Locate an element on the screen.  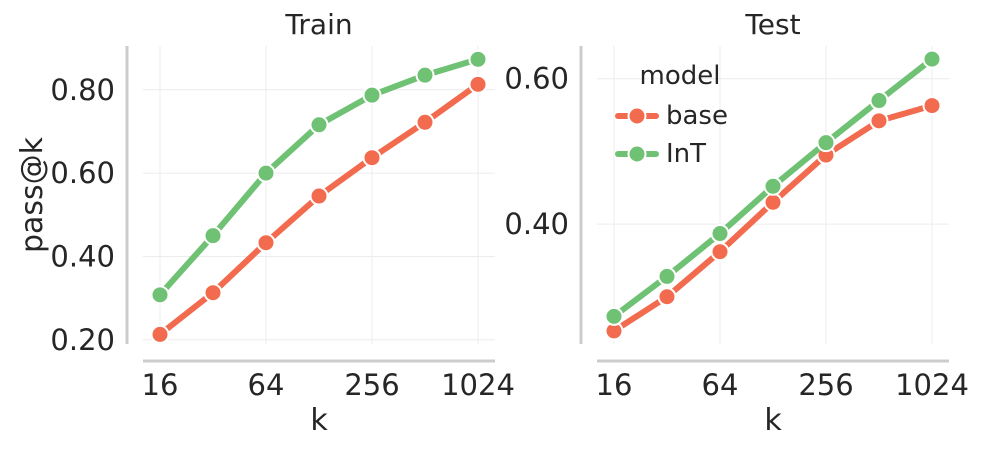
chart-title: Test is located at coordinates (772, 24).